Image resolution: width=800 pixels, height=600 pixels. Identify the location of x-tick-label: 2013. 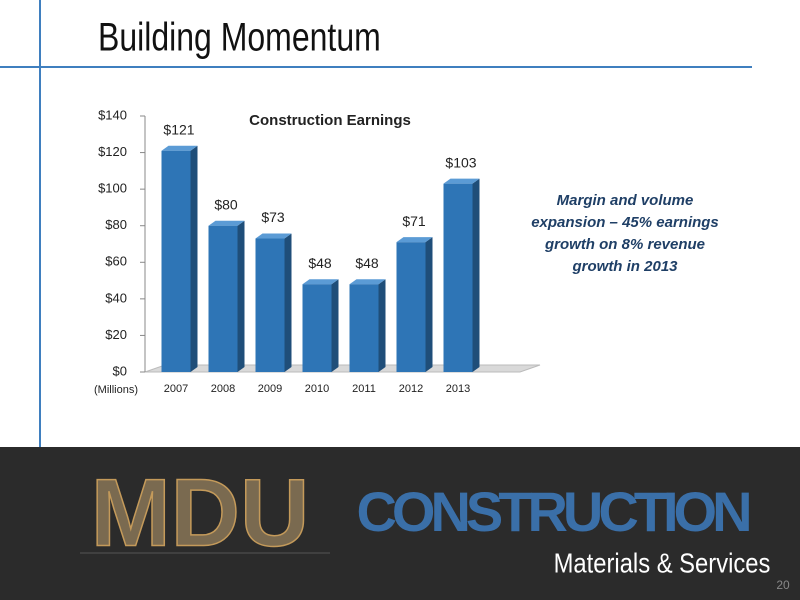
(458, 389).